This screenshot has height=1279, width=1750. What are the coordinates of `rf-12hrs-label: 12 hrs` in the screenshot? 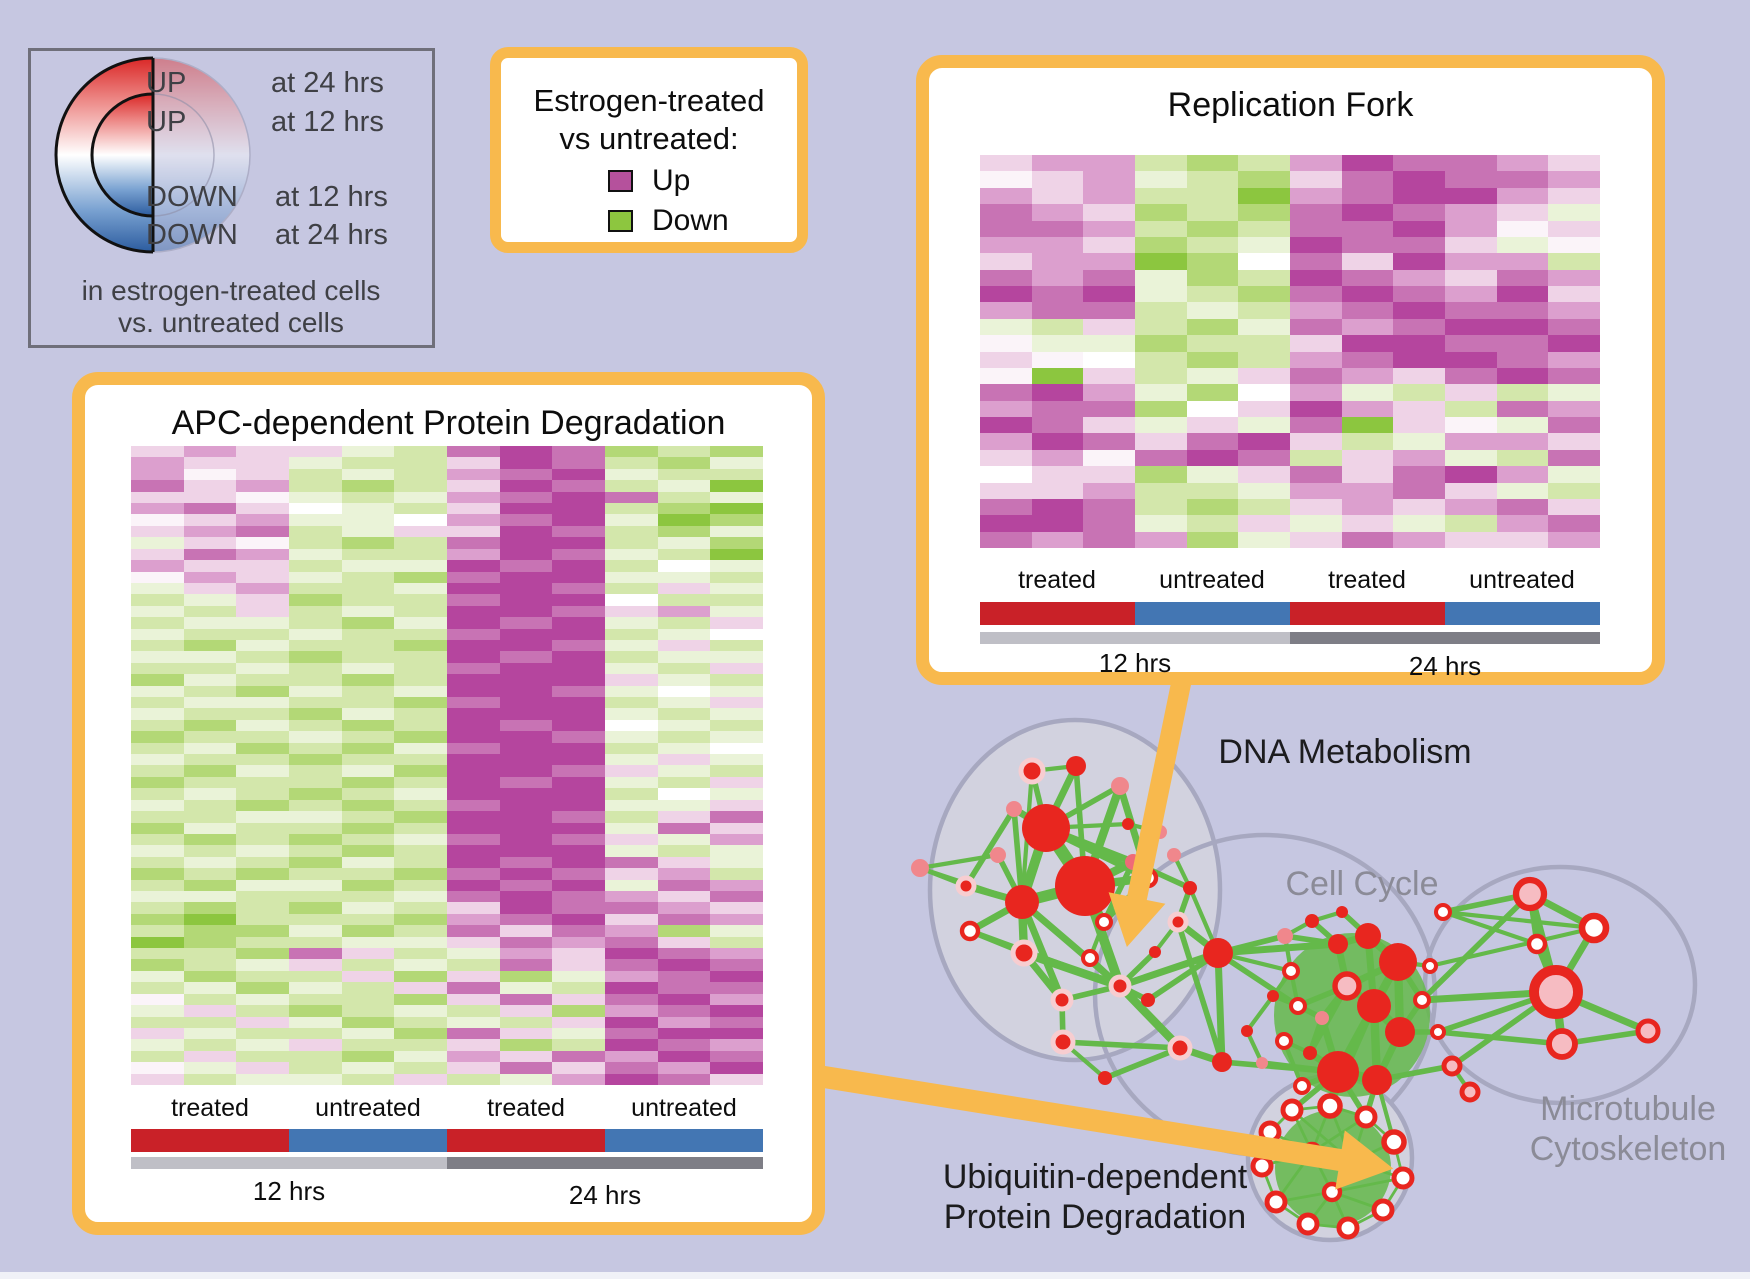 It's located at (1135, 663).